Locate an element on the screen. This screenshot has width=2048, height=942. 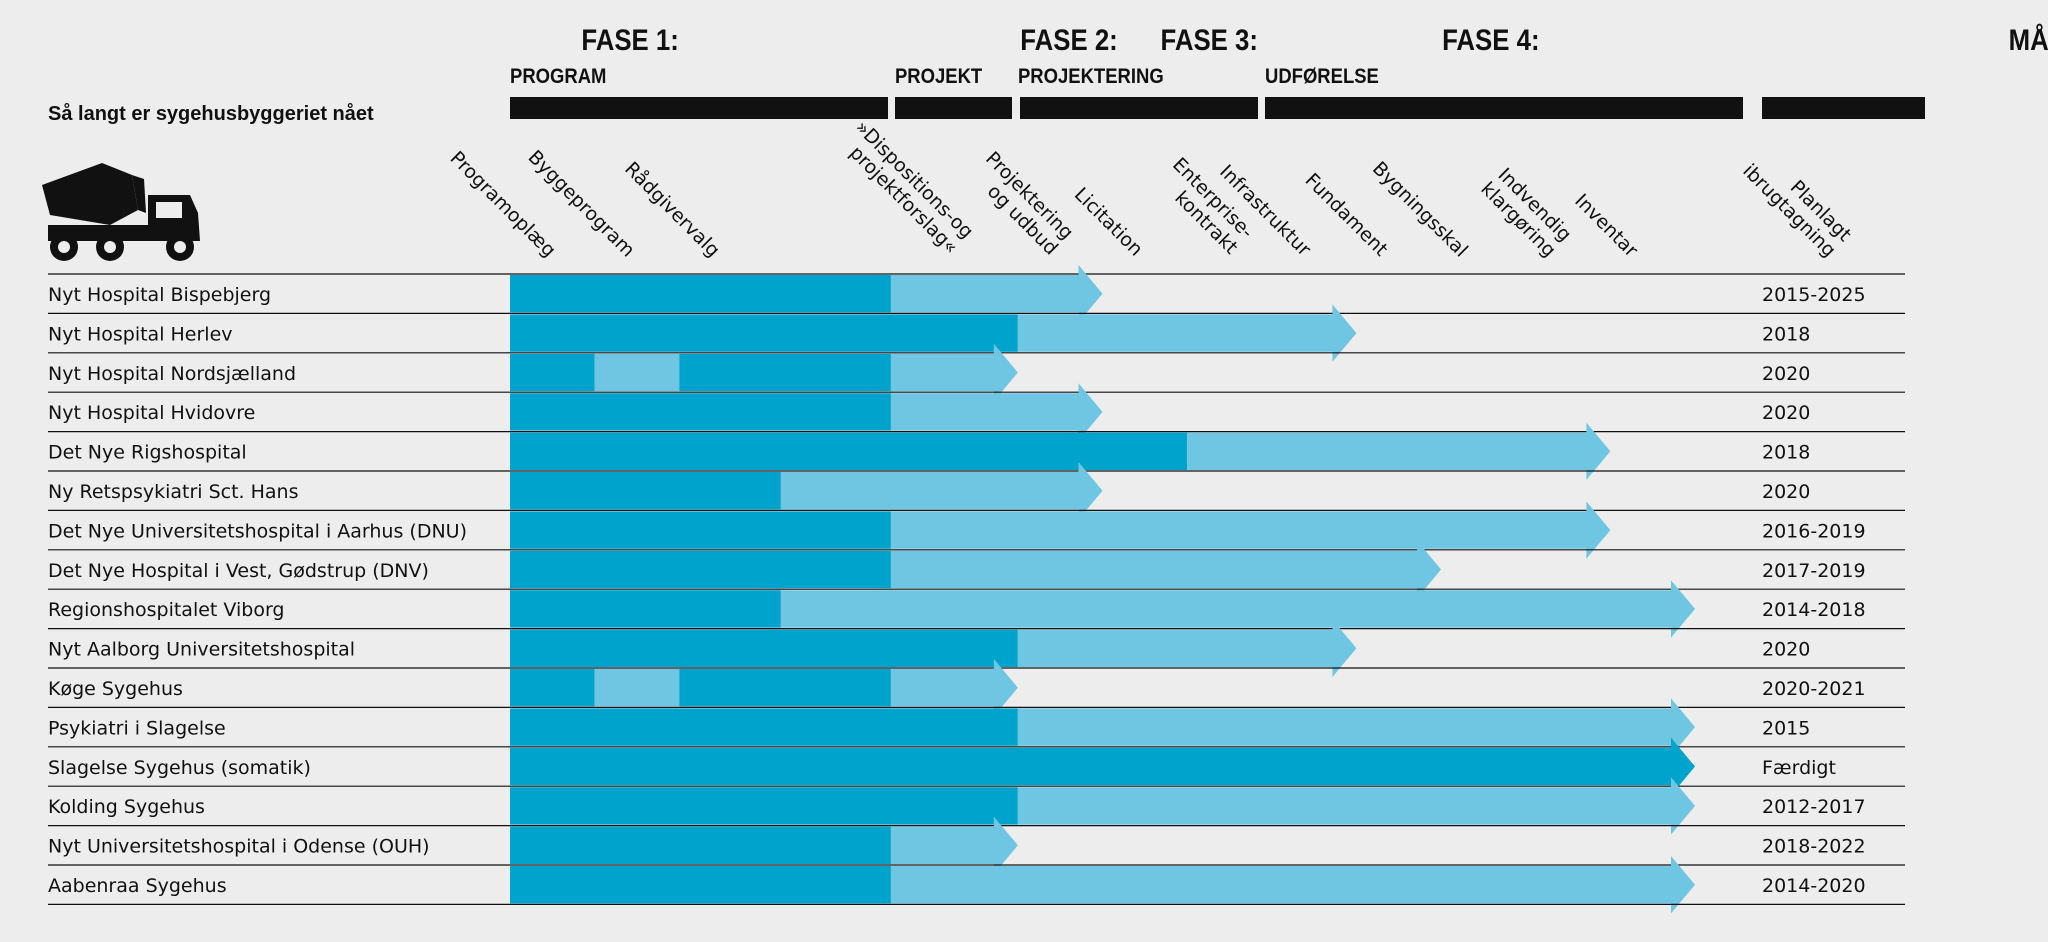
phase-1: FASE 1: PROGRAM is located at coordinates (699, 71).